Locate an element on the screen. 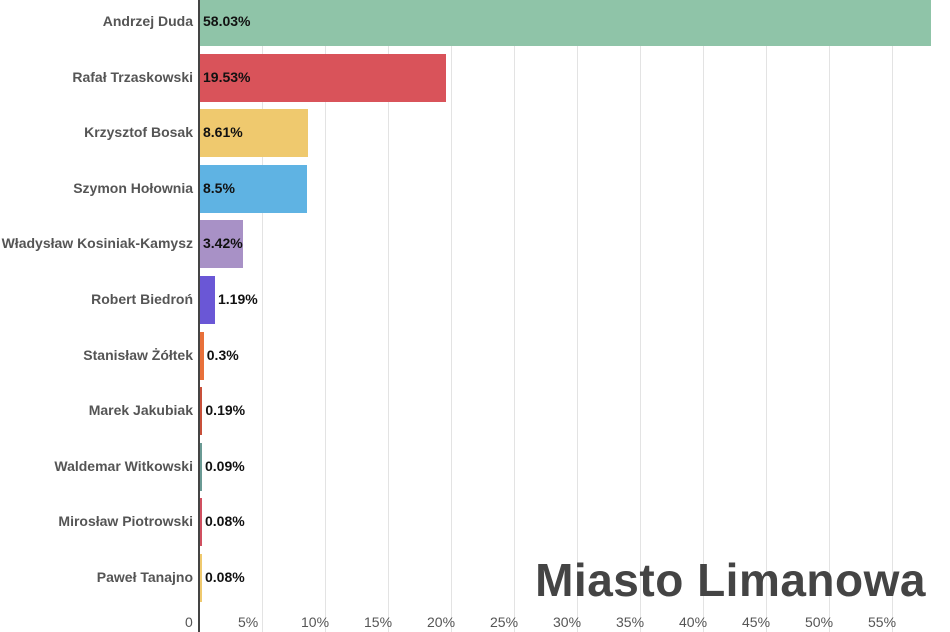  bar-value-label: 8.61% is located at coordinates (223, 132).